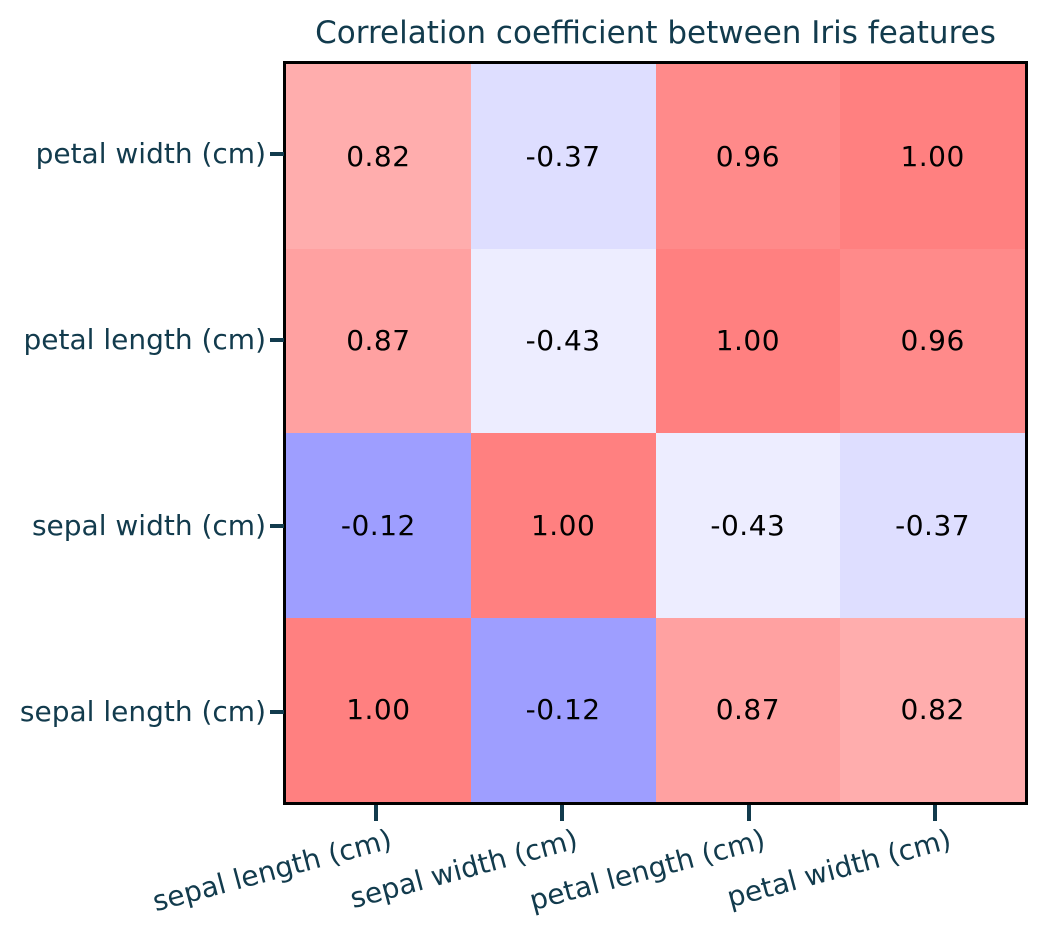 The image size is (1049, 937). Describe the element at coordinates (142, 711) in the screenshot. I see `y-tick-label: sepal length (cm)` at that location.